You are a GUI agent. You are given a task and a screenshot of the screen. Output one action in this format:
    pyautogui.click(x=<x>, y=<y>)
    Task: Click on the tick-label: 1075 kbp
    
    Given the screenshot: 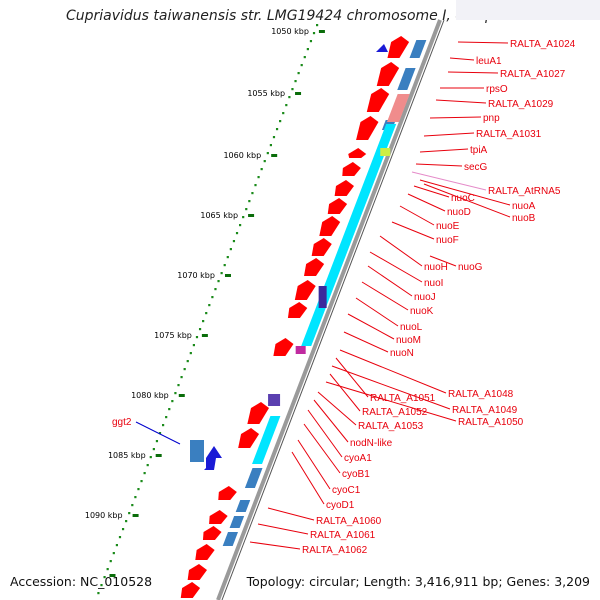 What is the action you would take?
    pyautogui.click(x=173, y=335)
    